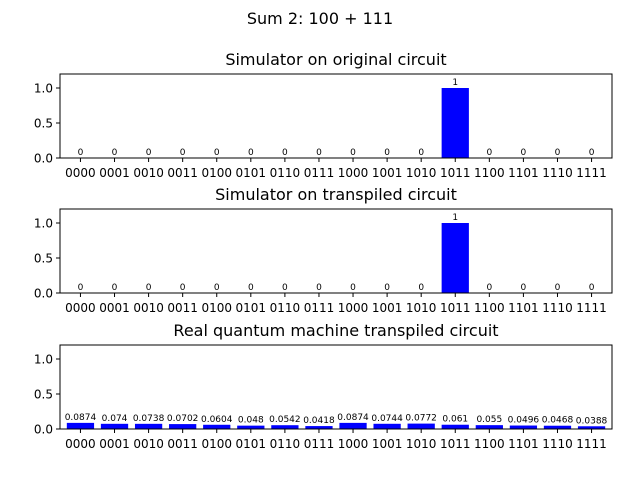 Image resolution: width=640 pixels, height=480 pixels. Describe the element at coordinates (319, 421) in the screenshot. I see `data-label-0111: 0.0418` at that location.